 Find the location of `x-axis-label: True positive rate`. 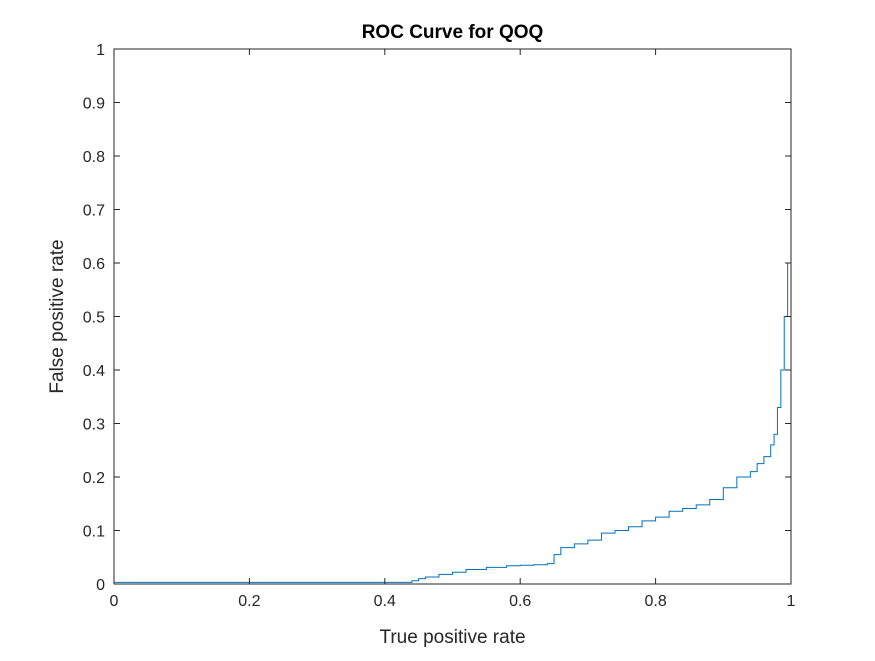

x-axis-label: True positive rate is located at coordinates (452, 637).